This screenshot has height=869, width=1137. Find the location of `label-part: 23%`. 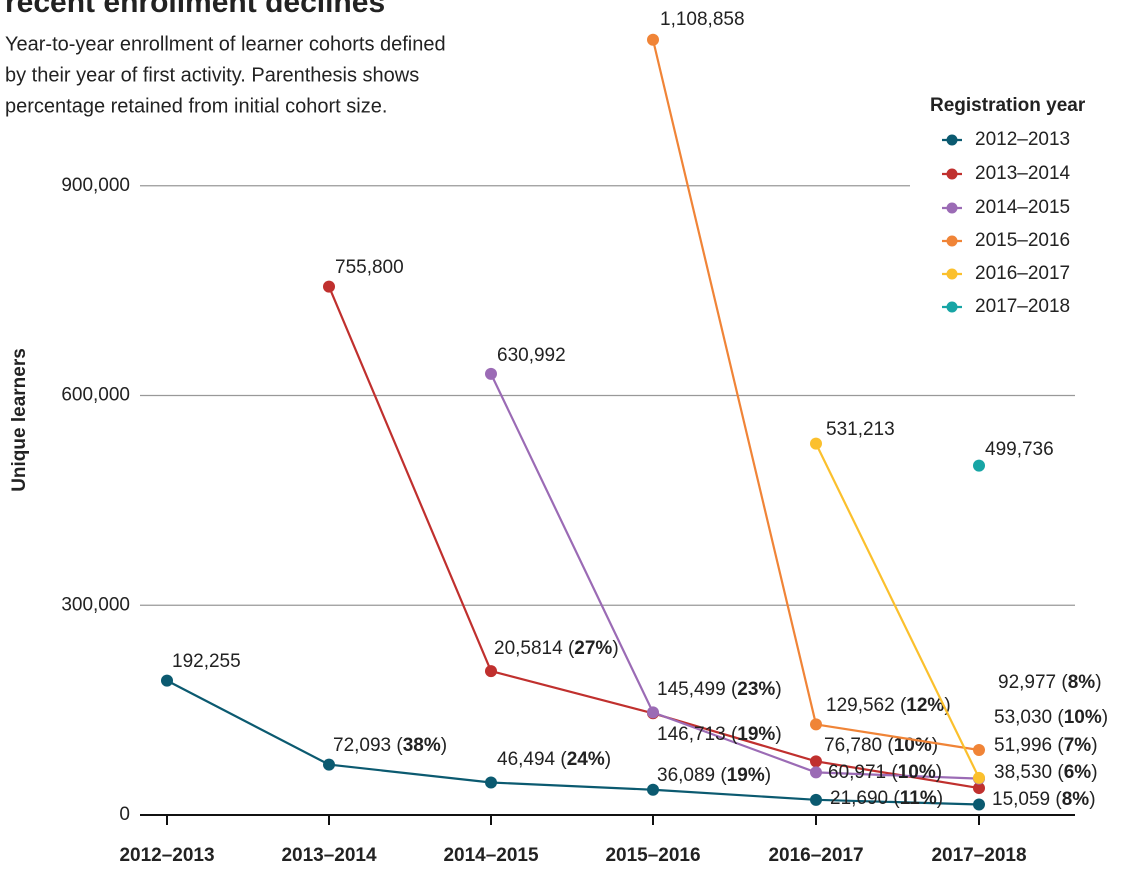

label-part: 23% is located at coordinates (756, 689).